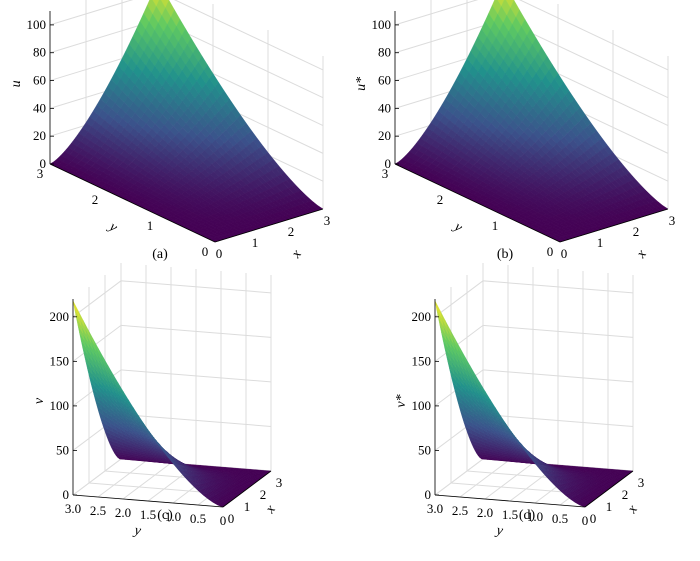  Describe the element at coordinates (527, 515) in the screenshot. I see `panel-caption: (d)` at that location.